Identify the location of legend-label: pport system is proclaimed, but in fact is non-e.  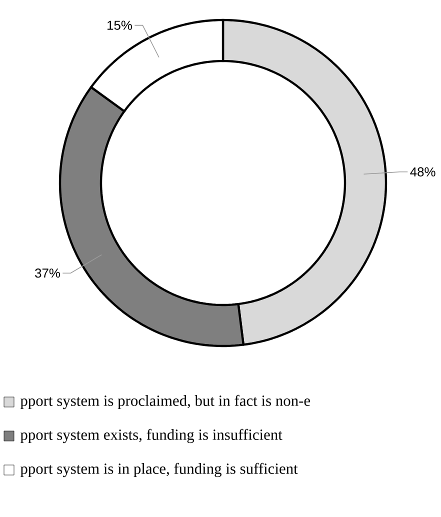
(165, 402).